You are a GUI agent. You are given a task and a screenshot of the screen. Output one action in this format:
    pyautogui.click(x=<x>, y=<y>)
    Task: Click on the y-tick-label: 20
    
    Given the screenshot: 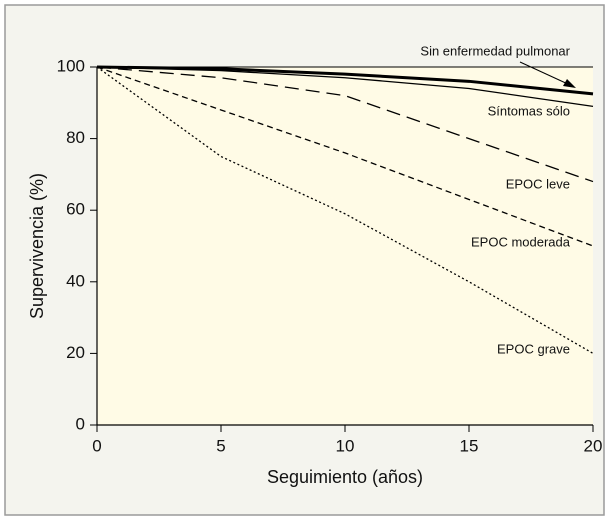 What is the action you would take?
    pyautogui.click(x=75, y=352)
    